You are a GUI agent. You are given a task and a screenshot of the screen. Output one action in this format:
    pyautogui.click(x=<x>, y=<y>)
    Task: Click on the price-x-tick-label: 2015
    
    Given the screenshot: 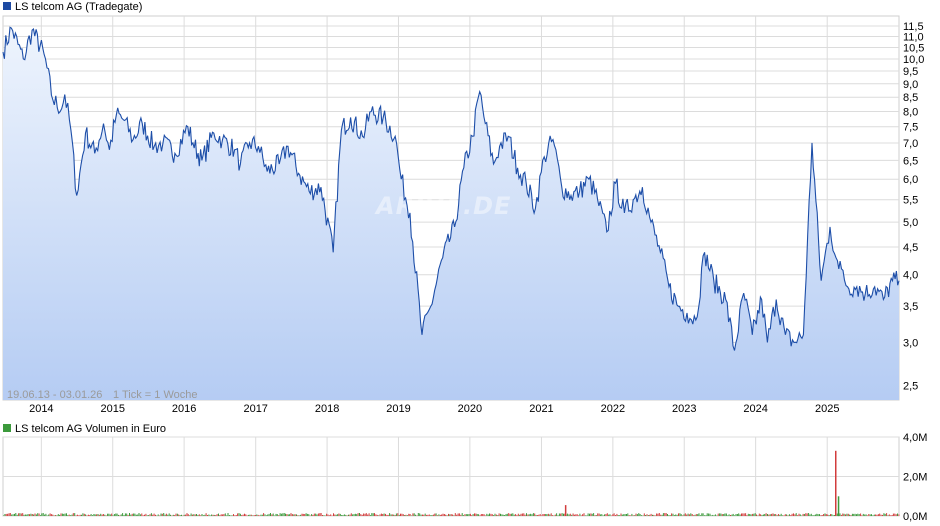 What is the action you would take?
    pyautogui.click(x=112, y=409)
    